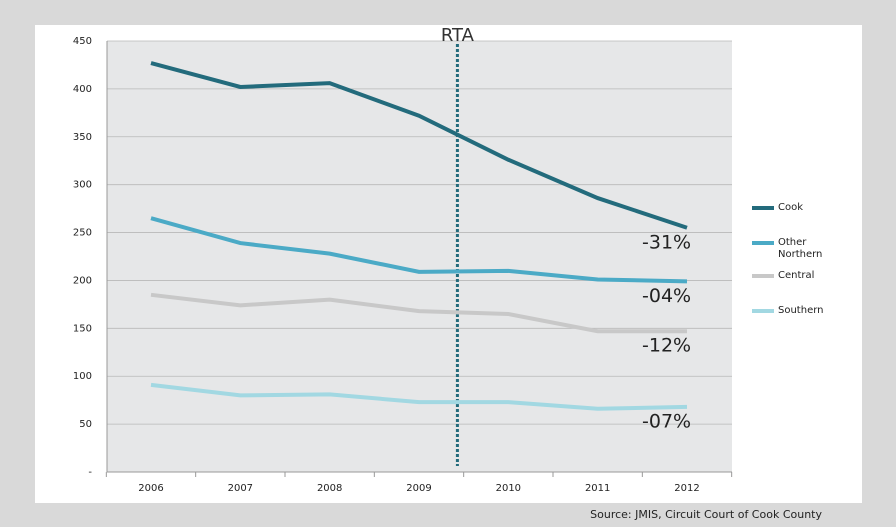 This screenshot has height=527, width=896. I want to click on legend-item: Southern, so click(795, 311).